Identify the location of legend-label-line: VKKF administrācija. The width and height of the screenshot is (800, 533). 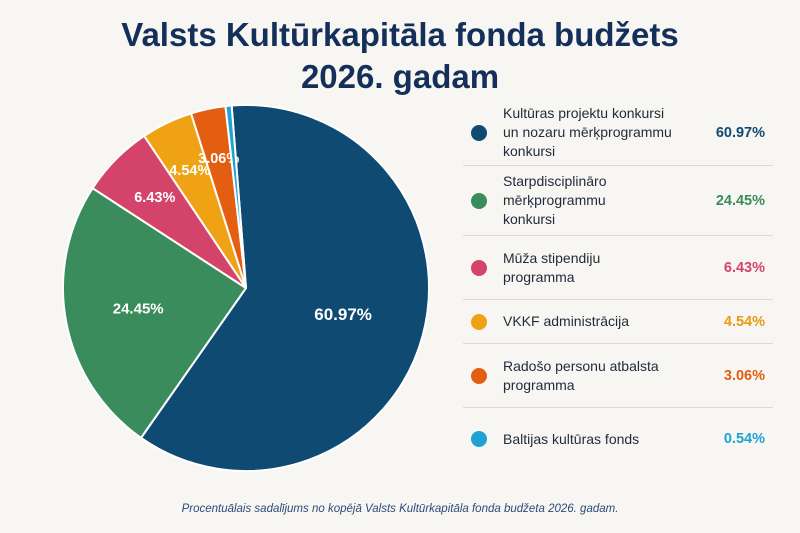
(566, 321).